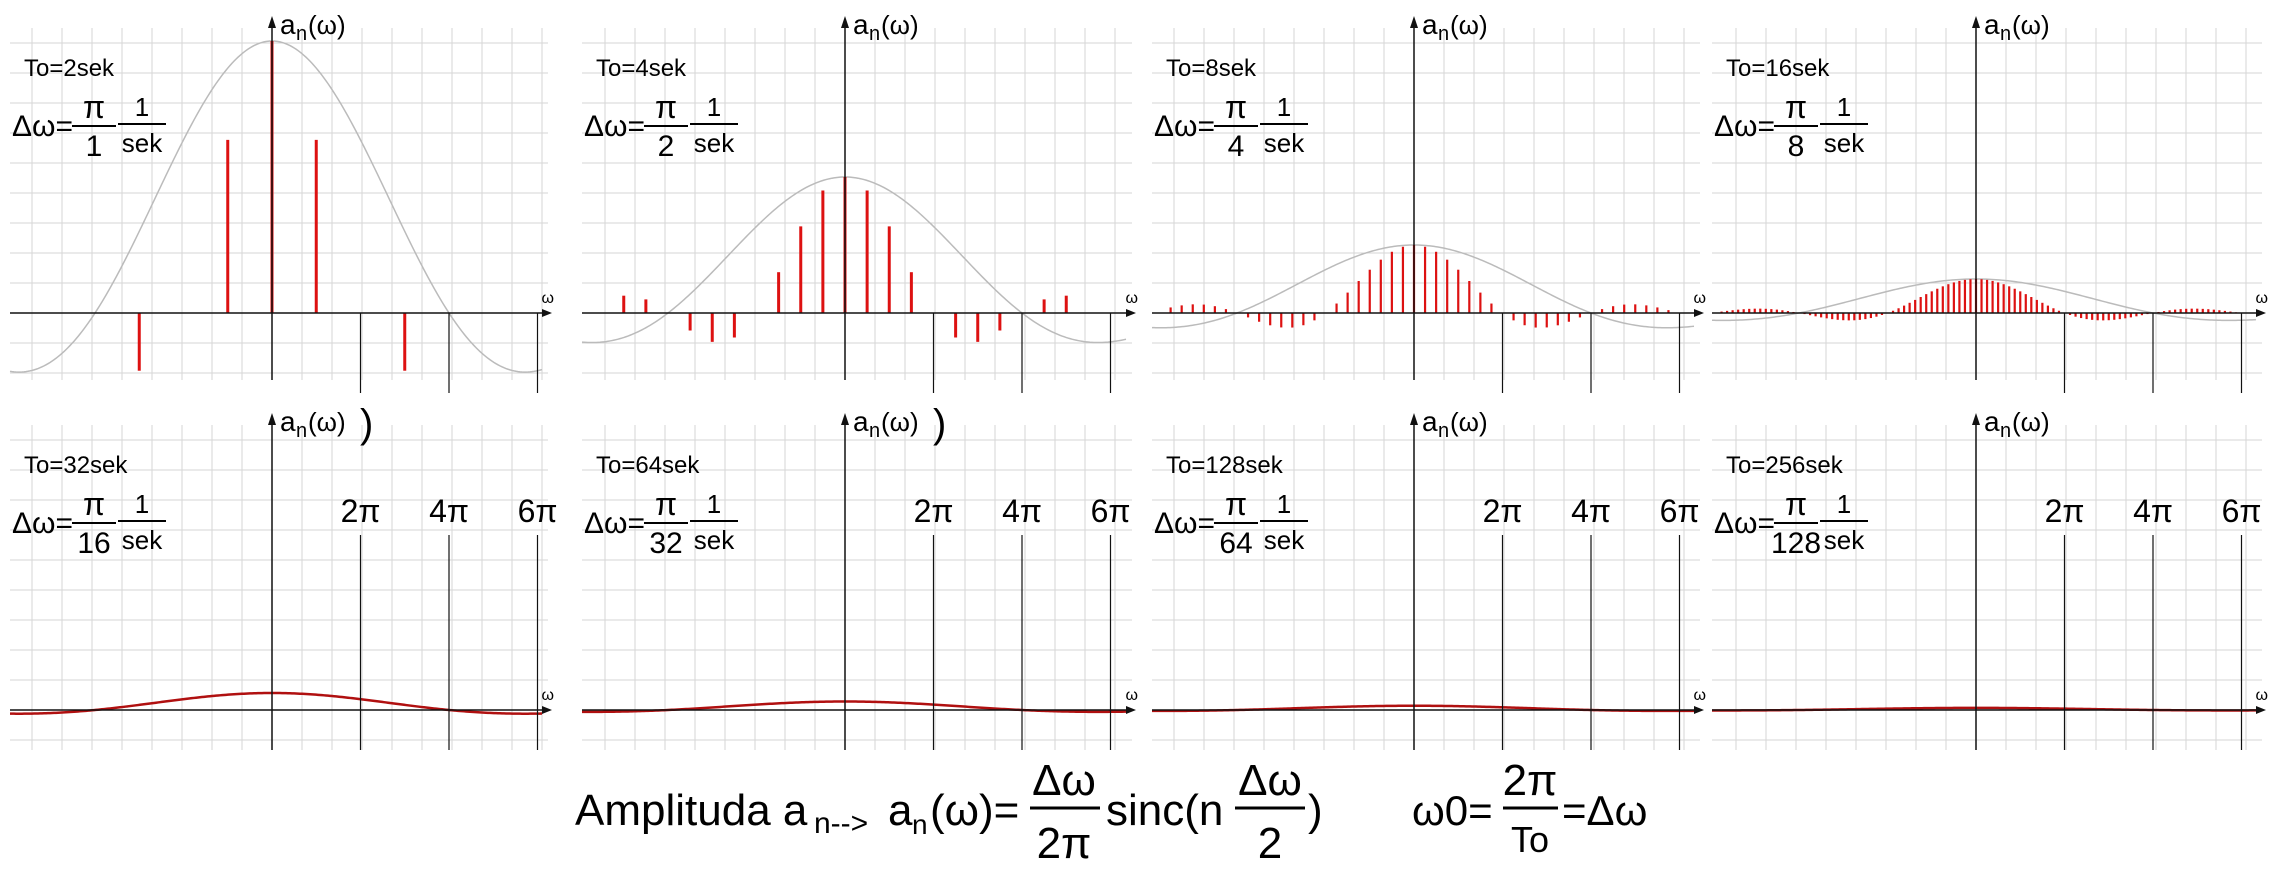 The height and width of the screenshot is (872, 2280). I want to click on panel-2: ω a n (ω) To=4sek Δω= π 2 1 sek, so click(860, 201).